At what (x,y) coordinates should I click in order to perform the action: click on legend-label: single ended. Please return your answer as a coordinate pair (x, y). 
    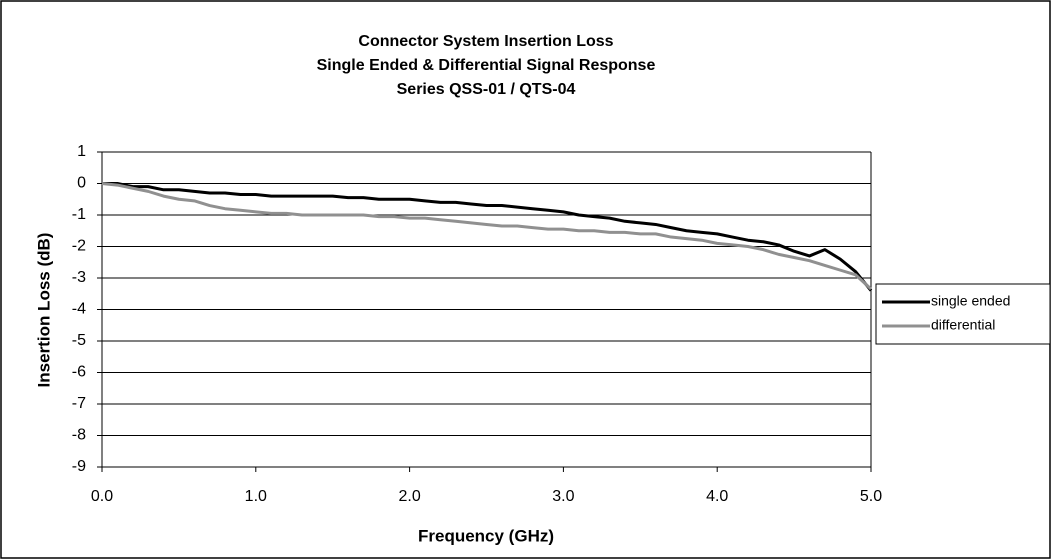
    Looking at the image, I should click on (970, 301).